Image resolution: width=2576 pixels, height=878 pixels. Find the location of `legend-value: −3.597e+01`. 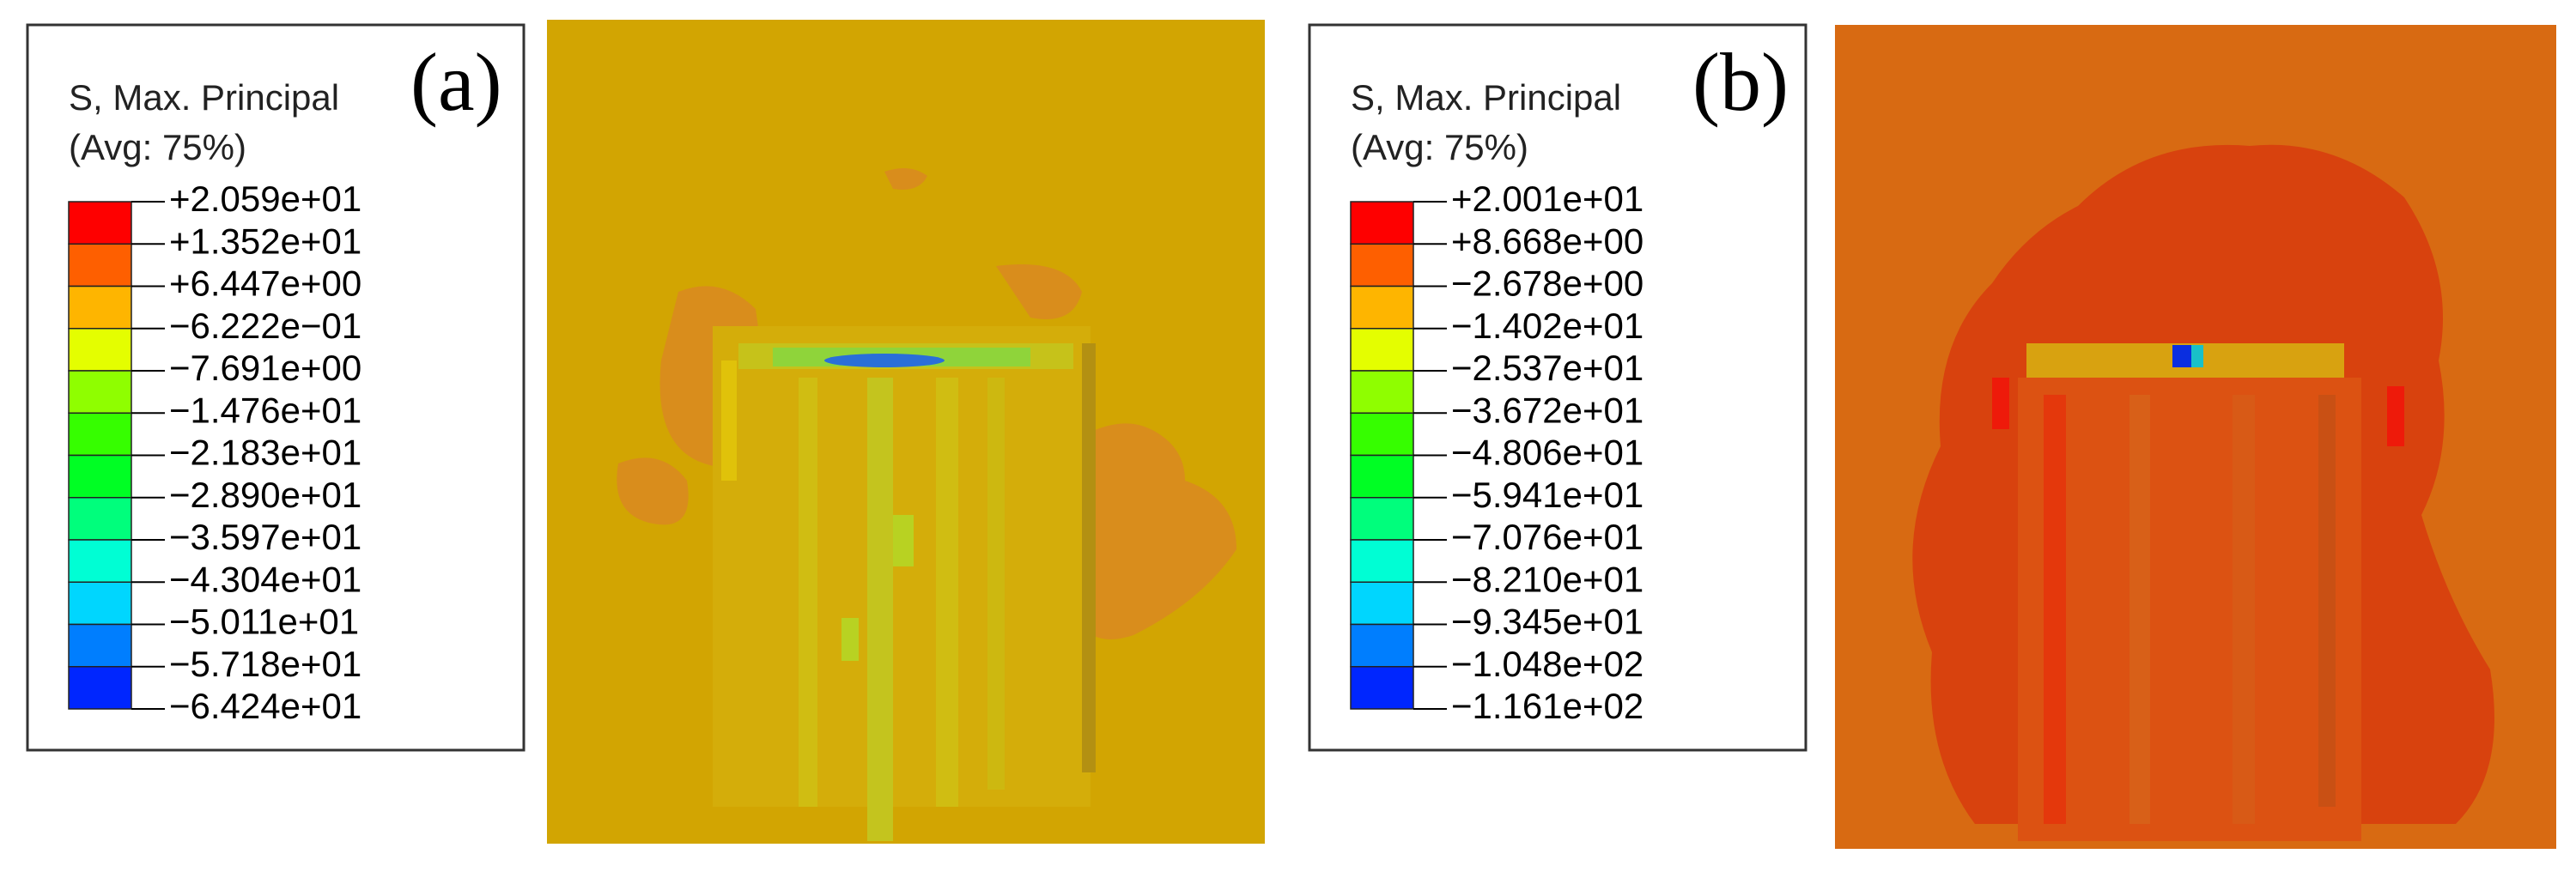

legend-value: −3.597e+01 is located at coordinates (265, 537).